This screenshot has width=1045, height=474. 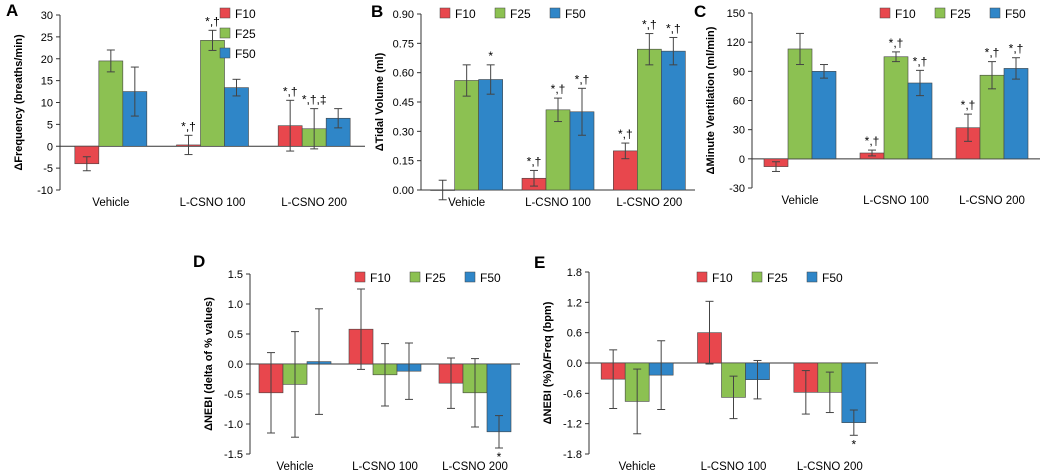 What do you see at coordinates (403, 44) in the screenshot?
I see `y-tick-label: 0.75` at bounding box center [403, 44].